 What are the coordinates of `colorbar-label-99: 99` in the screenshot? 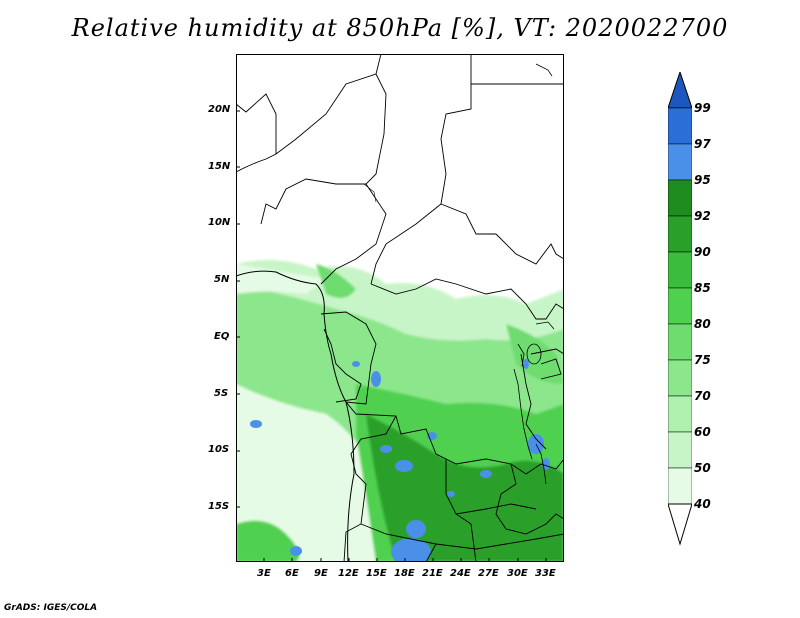 It's located at (702, 108).